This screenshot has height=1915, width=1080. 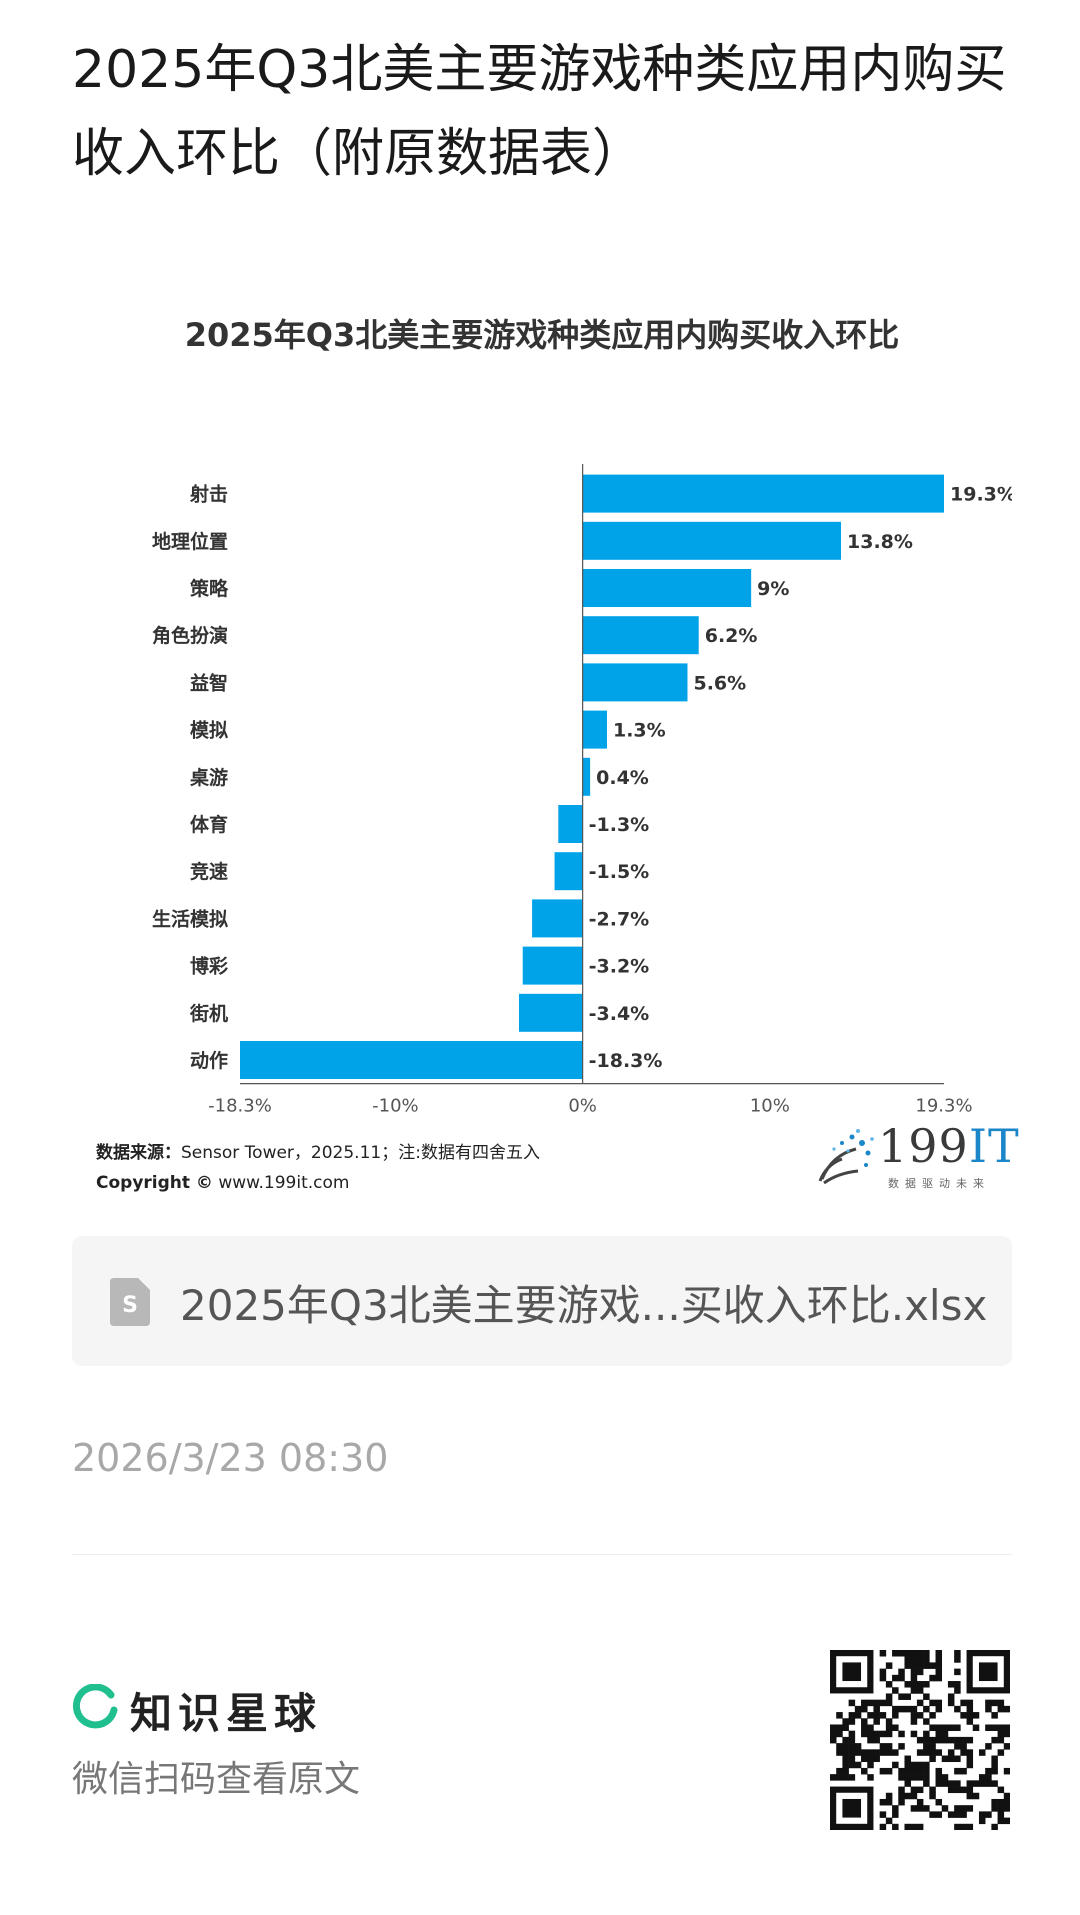 What do you see at coordinates (209, 871) in the screenshot?
I see `category-label: 竞速` at bounding box center [209, 871].